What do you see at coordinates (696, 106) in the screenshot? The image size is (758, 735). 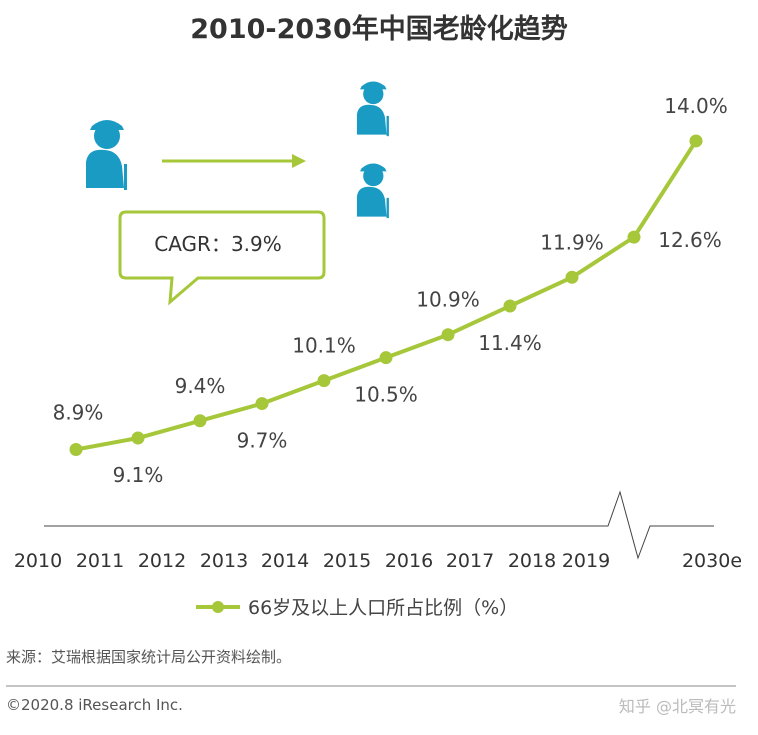 I see `data-label-2030e: 14.0%` at bounding box center [696, 106].